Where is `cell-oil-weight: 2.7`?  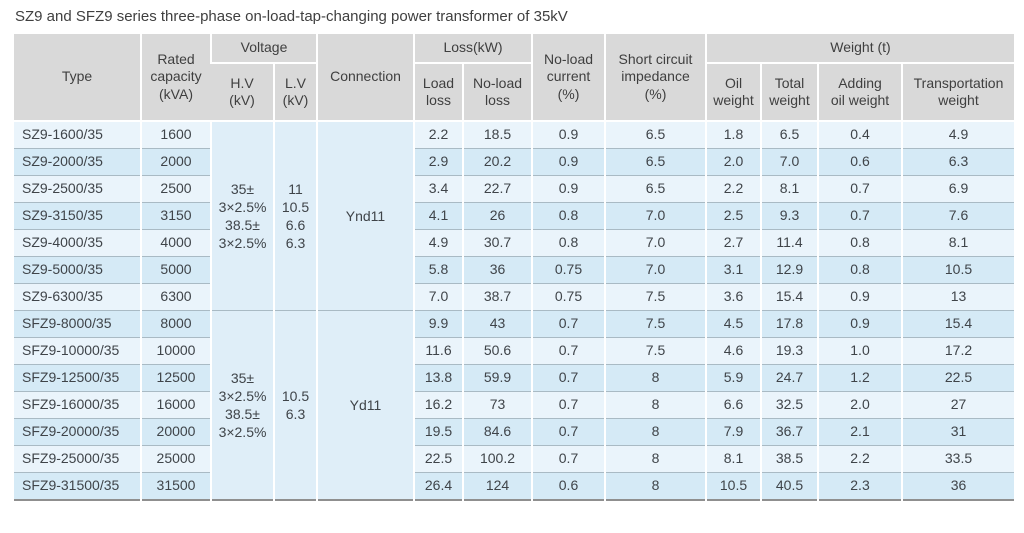 cell-oil-weight: 2.7 is located at coordinates (733, 243).